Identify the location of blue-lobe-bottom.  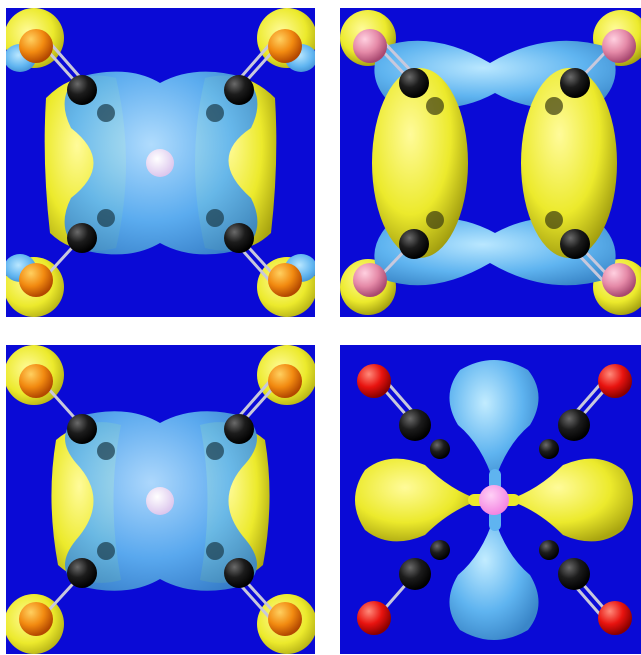
(494, 578).